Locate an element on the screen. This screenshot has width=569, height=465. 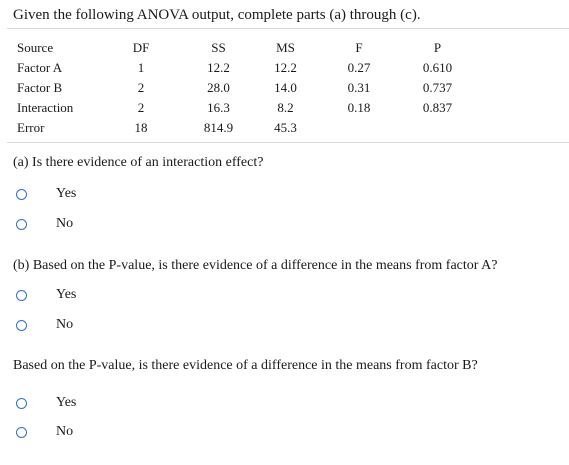
cell-source: Factor A is located at coordinates (40, 67).